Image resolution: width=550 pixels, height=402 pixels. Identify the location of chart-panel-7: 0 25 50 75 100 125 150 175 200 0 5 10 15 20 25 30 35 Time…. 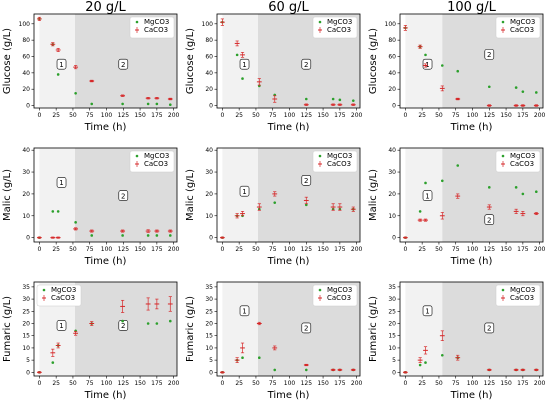
(91, 335).